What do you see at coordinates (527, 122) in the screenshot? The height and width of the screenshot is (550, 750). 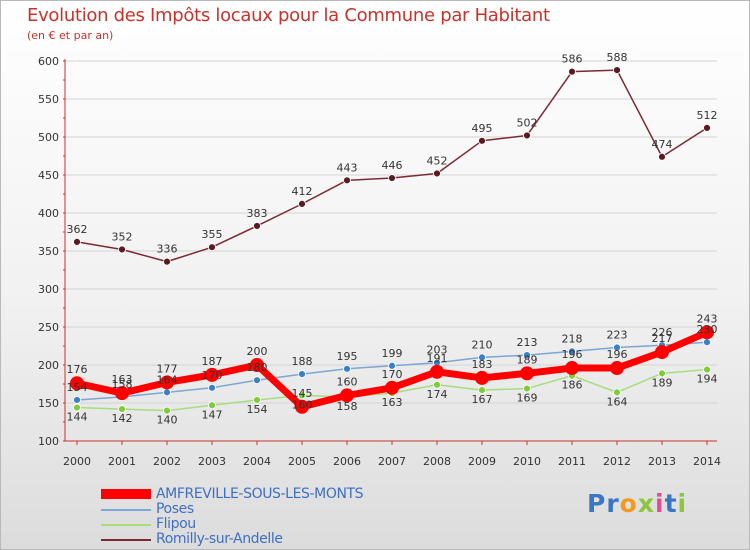 I see `data-label: 502` at bounding box center [527, 122].